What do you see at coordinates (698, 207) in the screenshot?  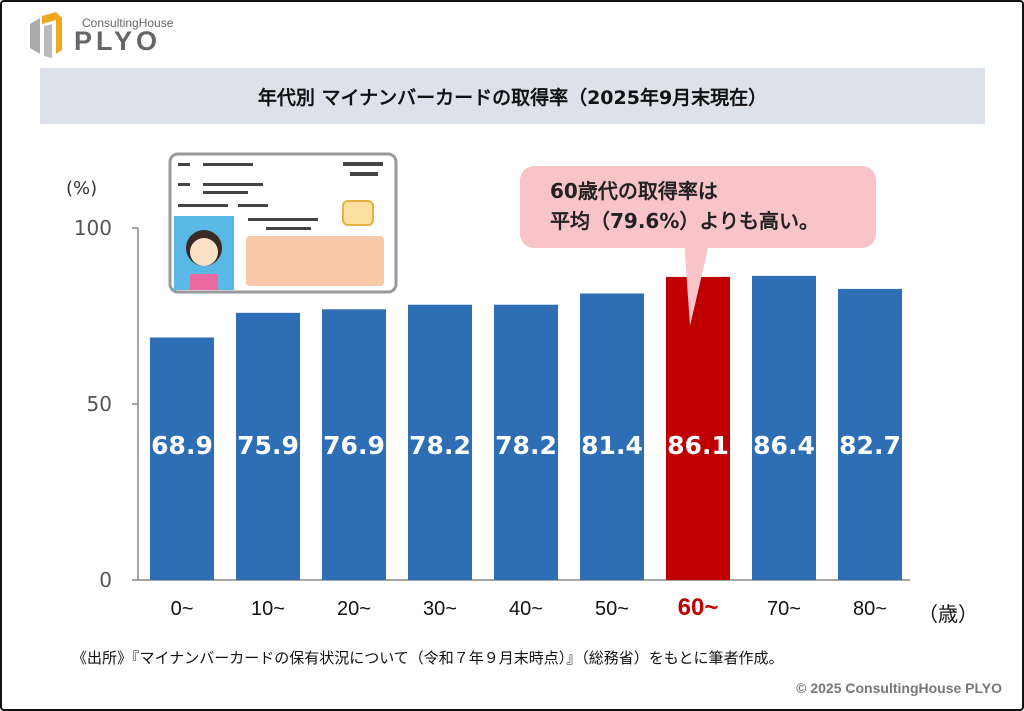 I see `callout-annotation: 60歳代の取得率は 平均（79.6%）よりも高い。` at bounding box center [698, 207].